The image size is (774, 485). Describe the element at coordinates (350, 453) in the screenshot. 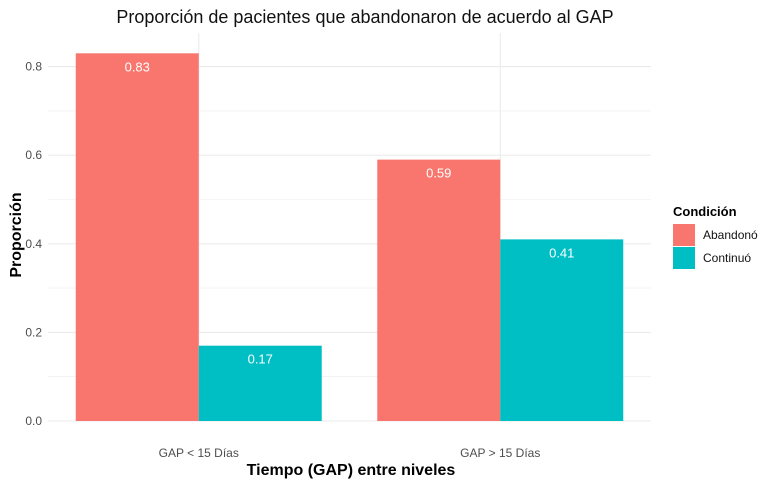

I see `x-axis-ticks: GAP < 15 Días GAP > 15 Días` at that location.